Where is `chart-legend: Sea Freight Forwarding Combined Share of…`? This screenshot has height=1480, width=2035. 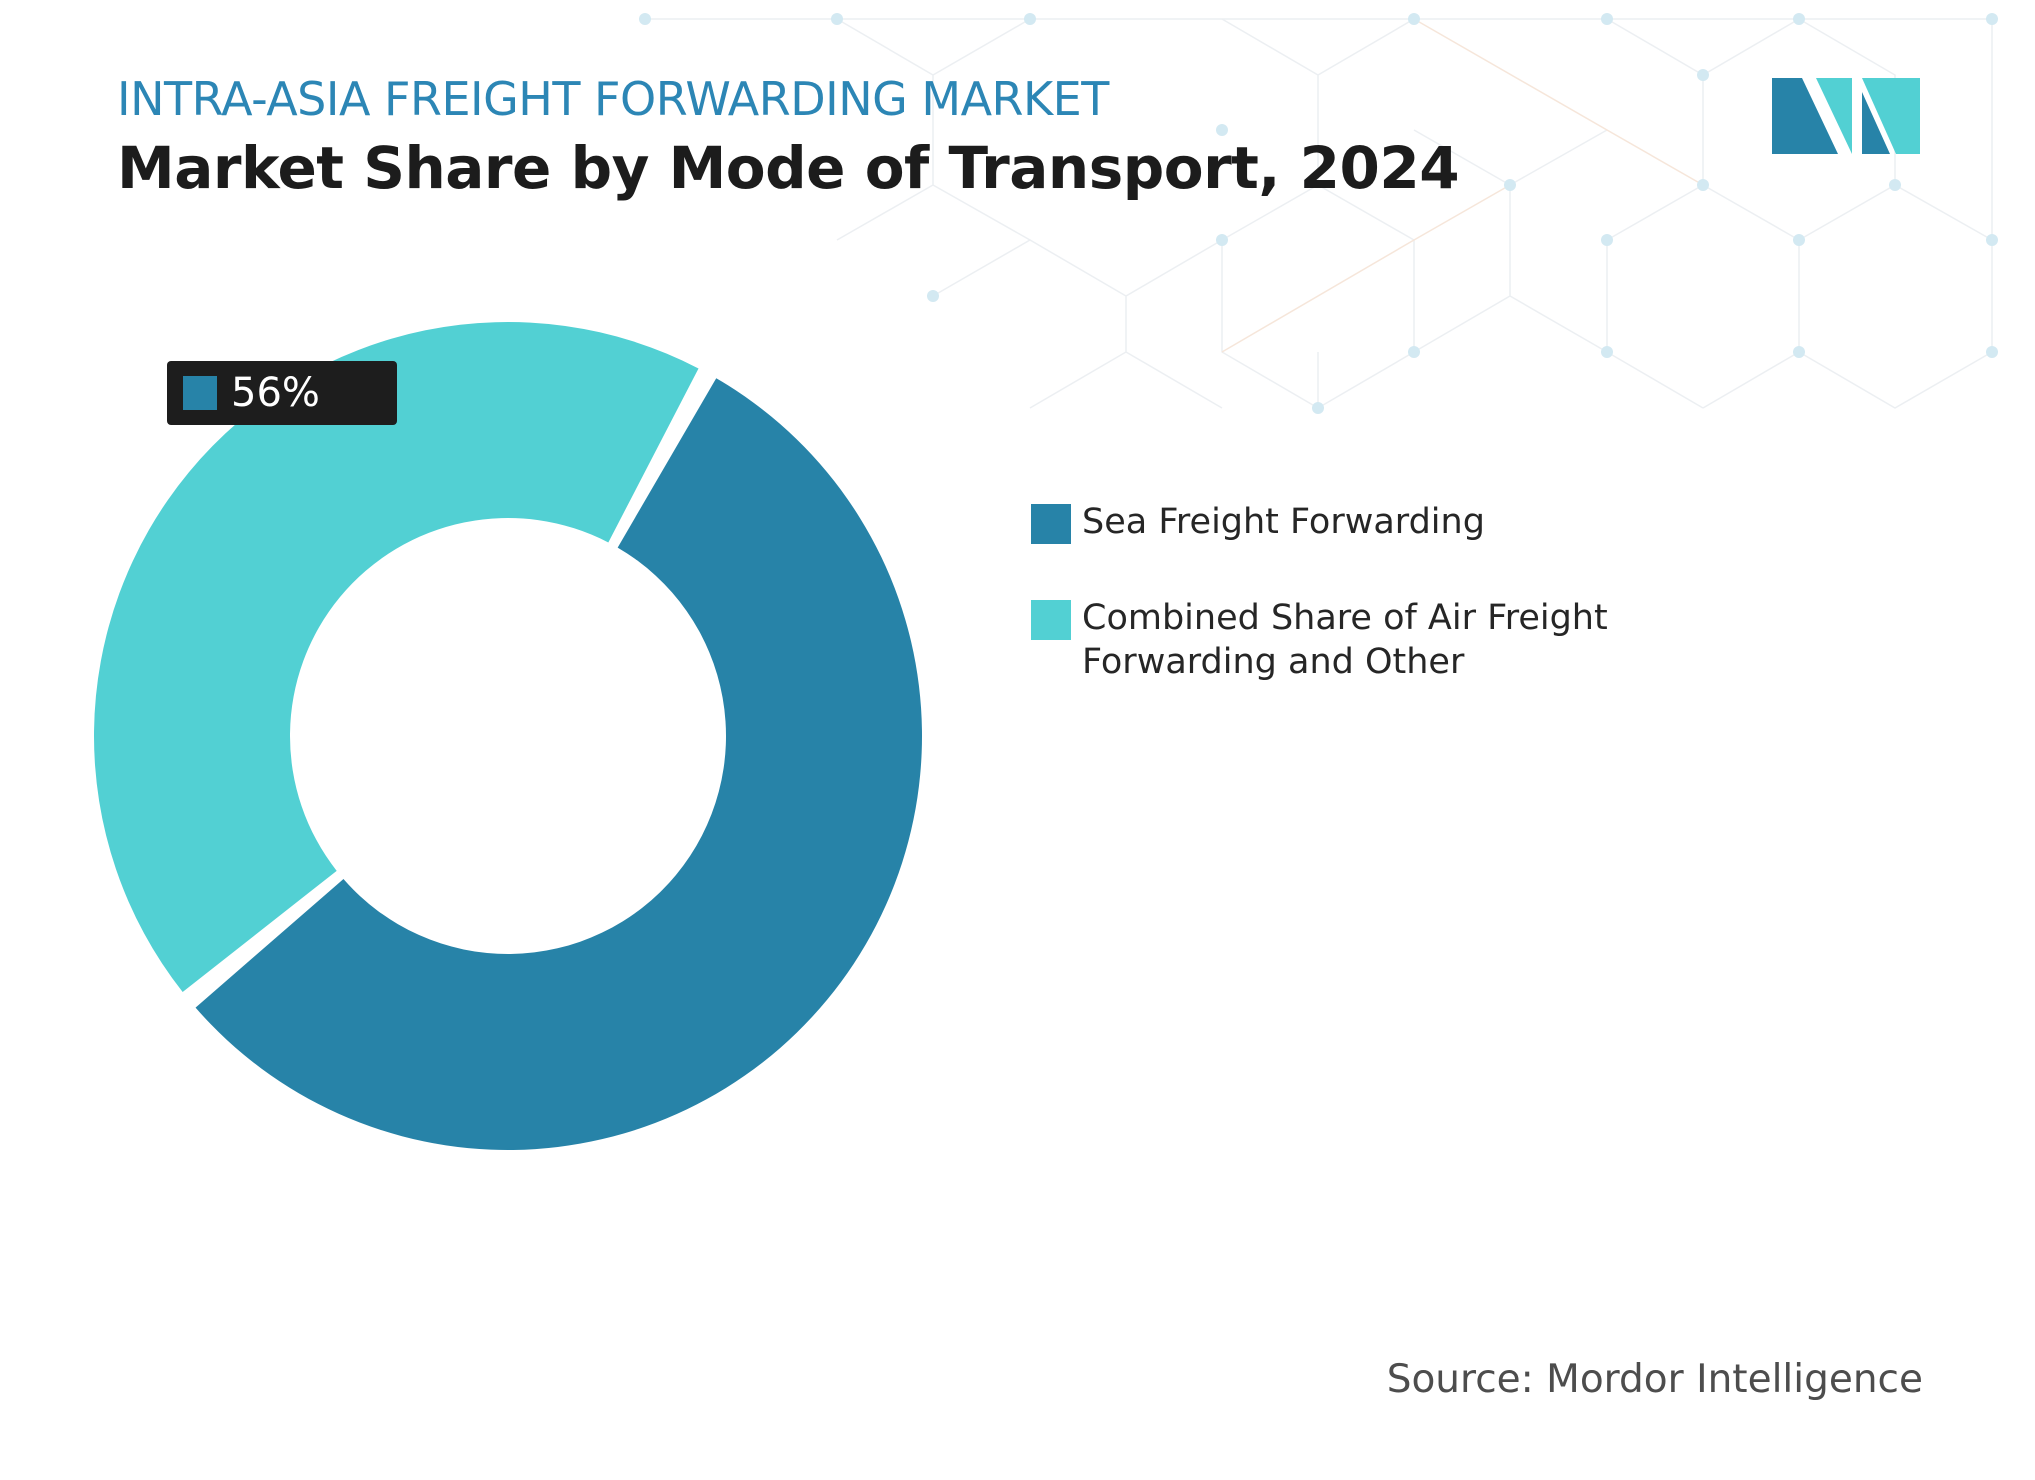 chart-legend: Sea Freight Forwarding Combined Share of… is located at coordinates (1366, 618).